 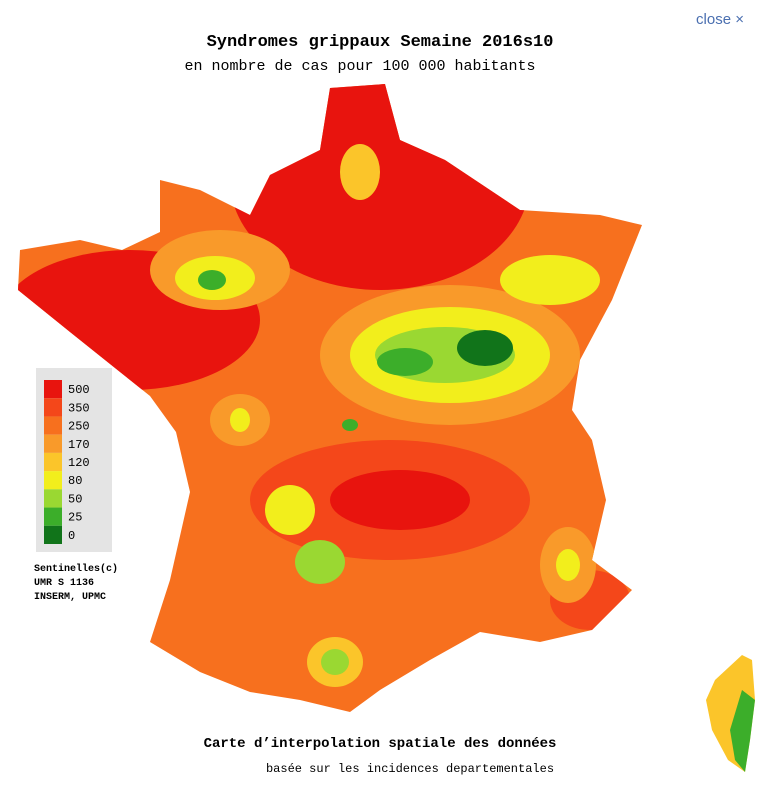 I want to click on corsica-region, so click(x=742, y=731).